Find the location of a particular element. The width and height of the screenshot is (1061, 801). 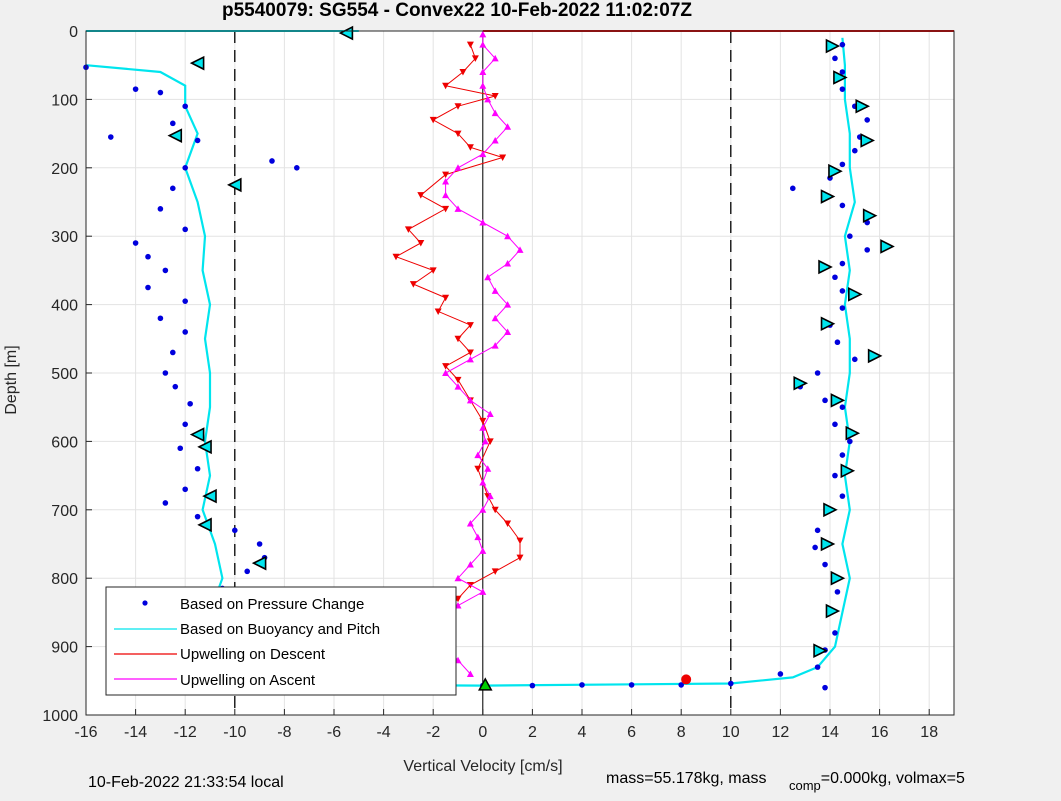

legend-swatch-pressure is located at coordinates (145, 603).